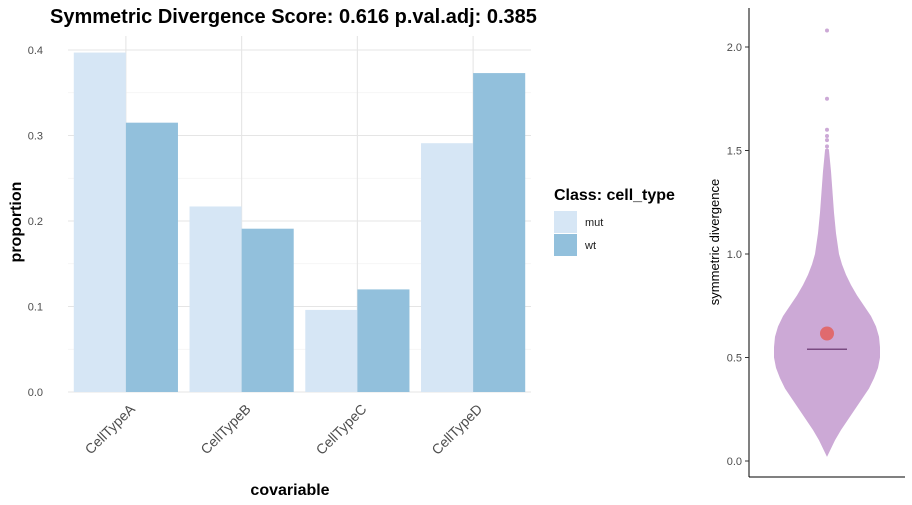 This screenshot has height=505, width=912. Describe the element at coordinates (341, 429) in the screenshot. I see `x-tick-label: CellTypeC` at that location.